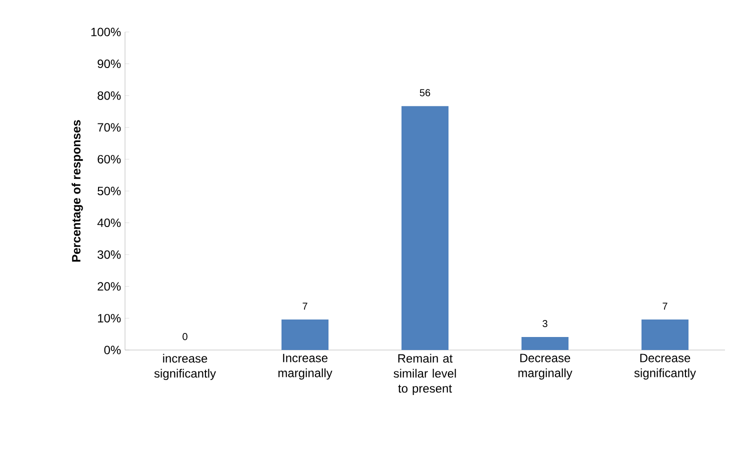  I want to click on annotation: 0, so click(185, 336).